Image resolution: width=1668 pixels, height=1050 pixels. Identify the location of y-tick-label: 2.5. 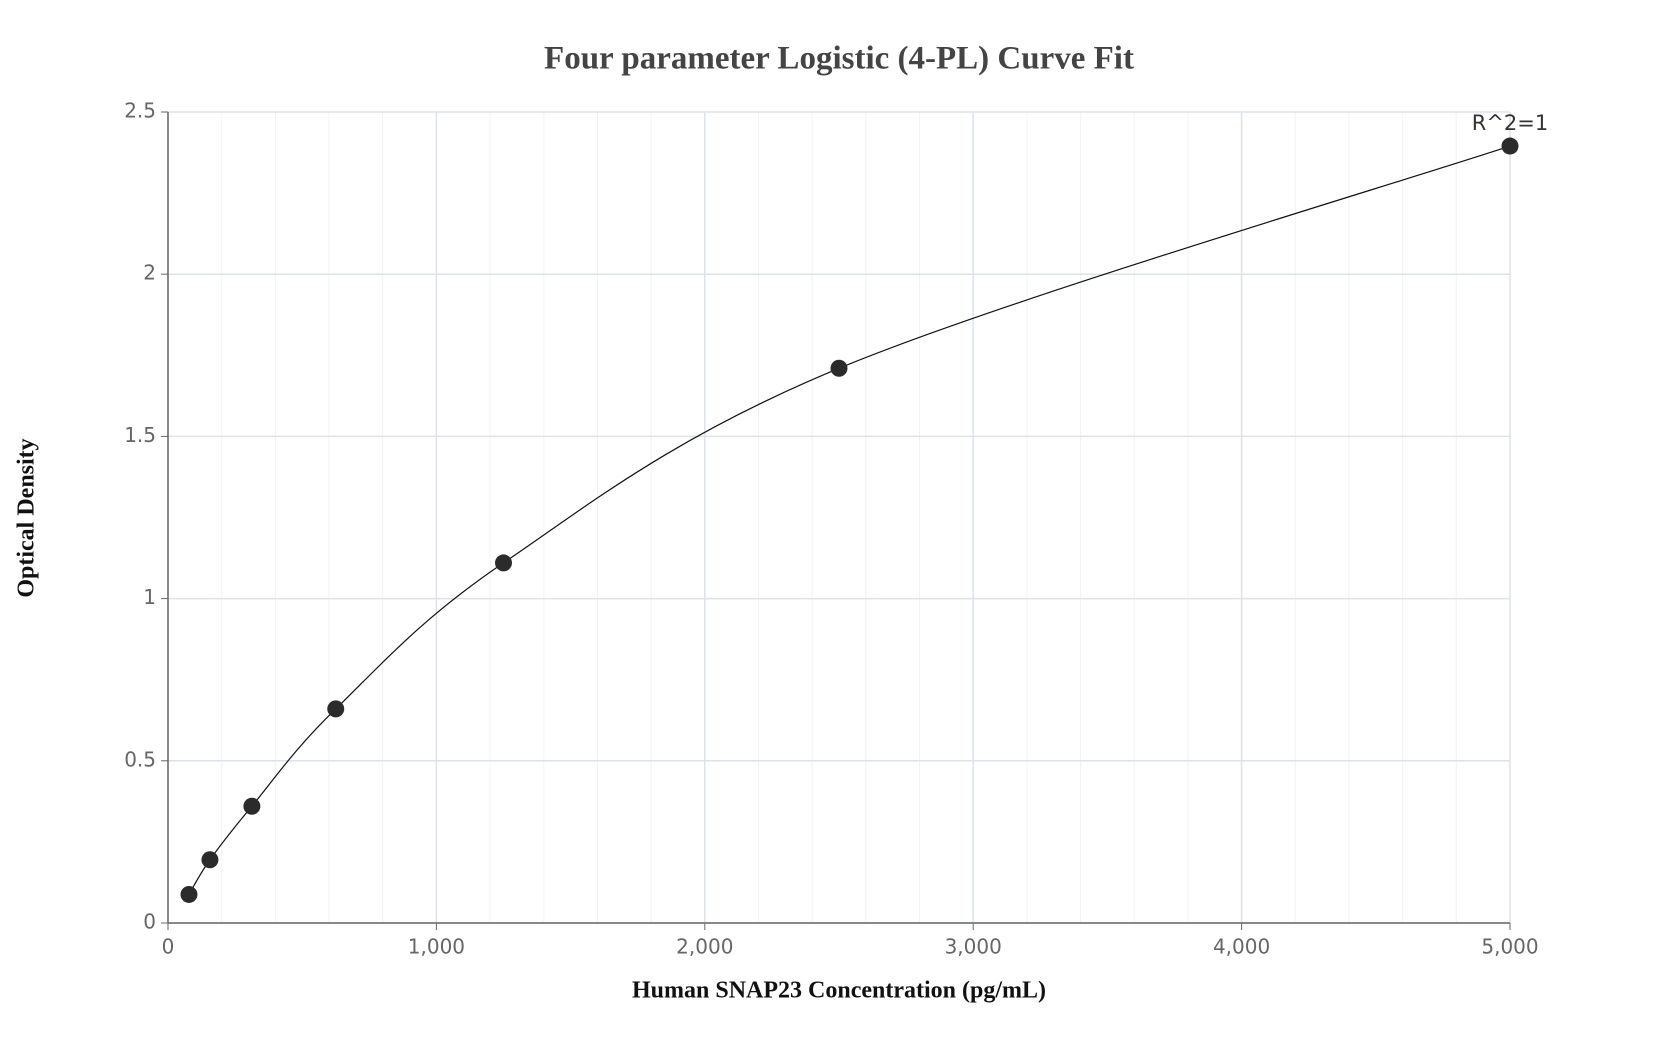
(140, 111).